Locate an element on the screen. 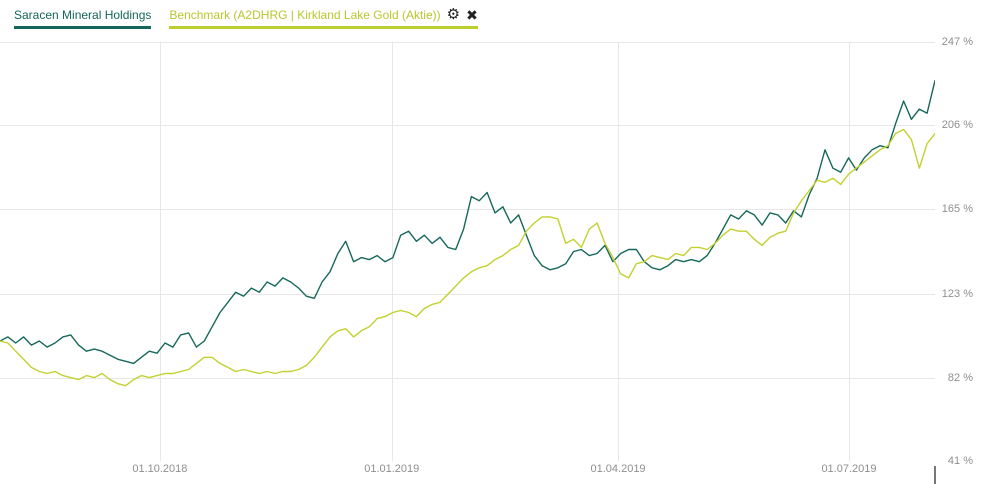  x-axis-tick-label: 01.04.2019 is located at coordinates (618, 469).